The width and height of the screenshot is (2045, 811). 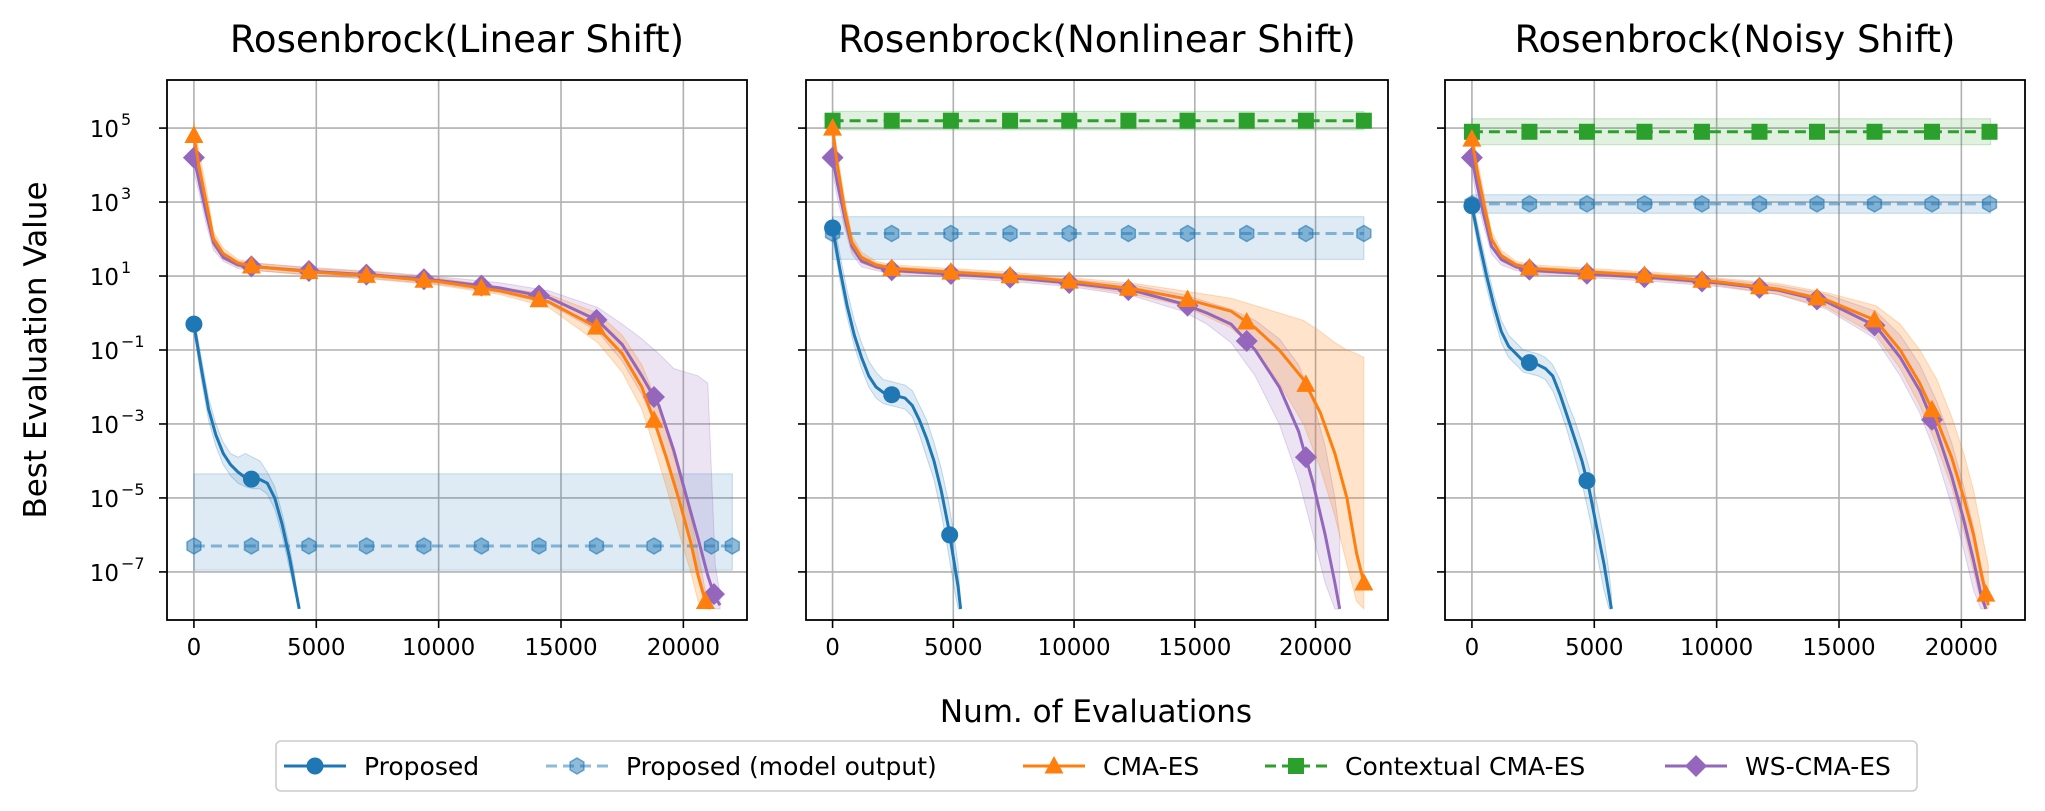 I want to click on band-proposed-model-output-, so click(x=1098, y=238).